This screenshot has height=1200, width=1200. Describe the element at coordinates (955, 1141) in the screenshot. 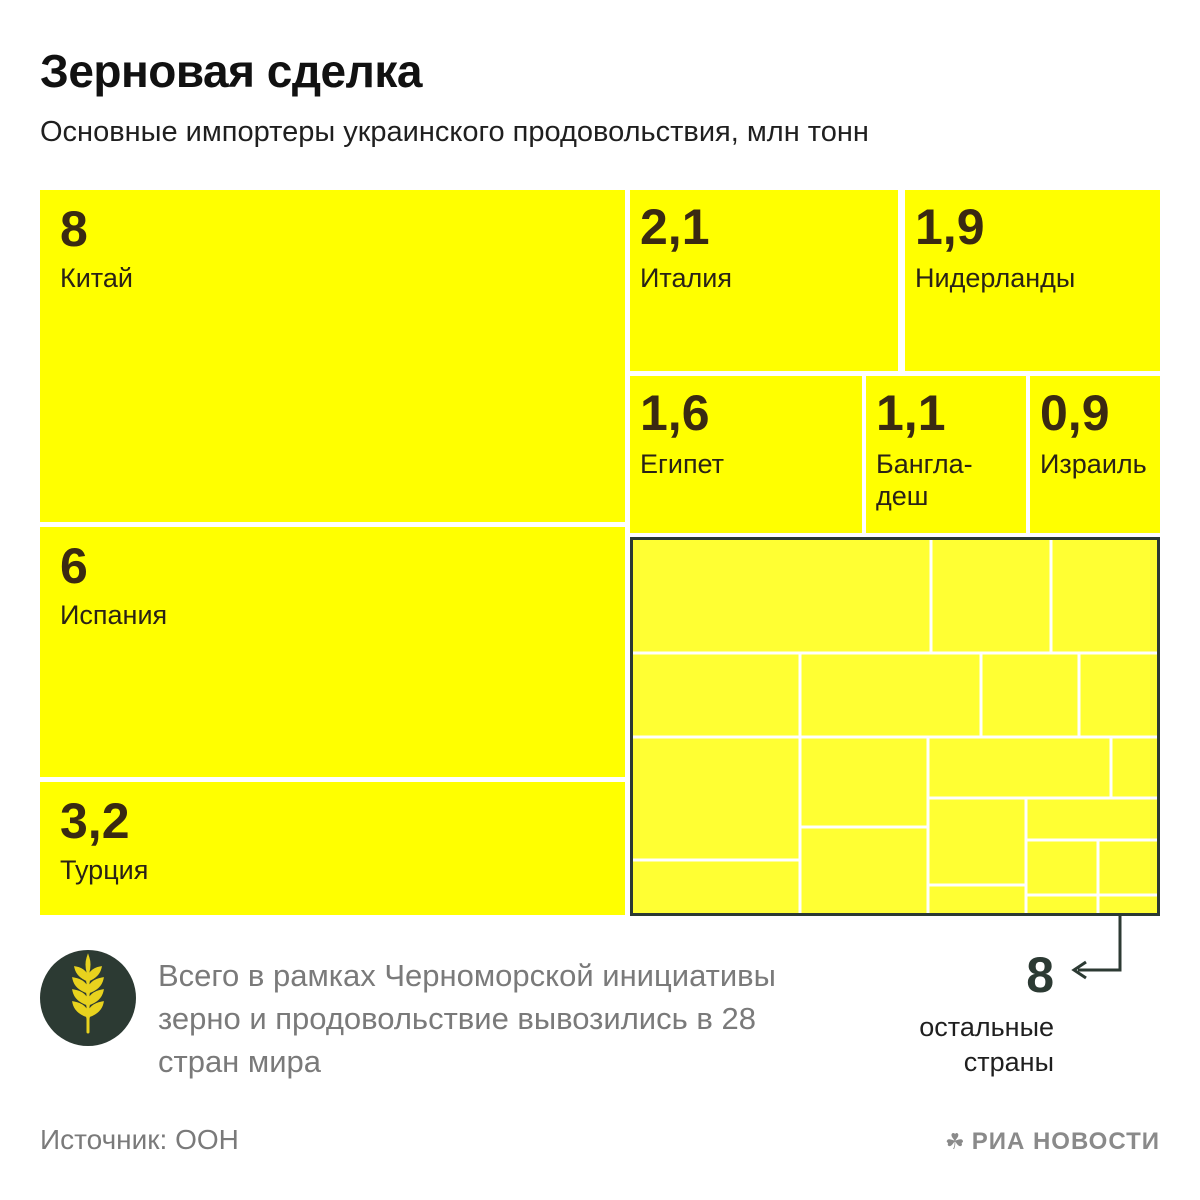

I see `ria-logo-icon: ☘` at that location.